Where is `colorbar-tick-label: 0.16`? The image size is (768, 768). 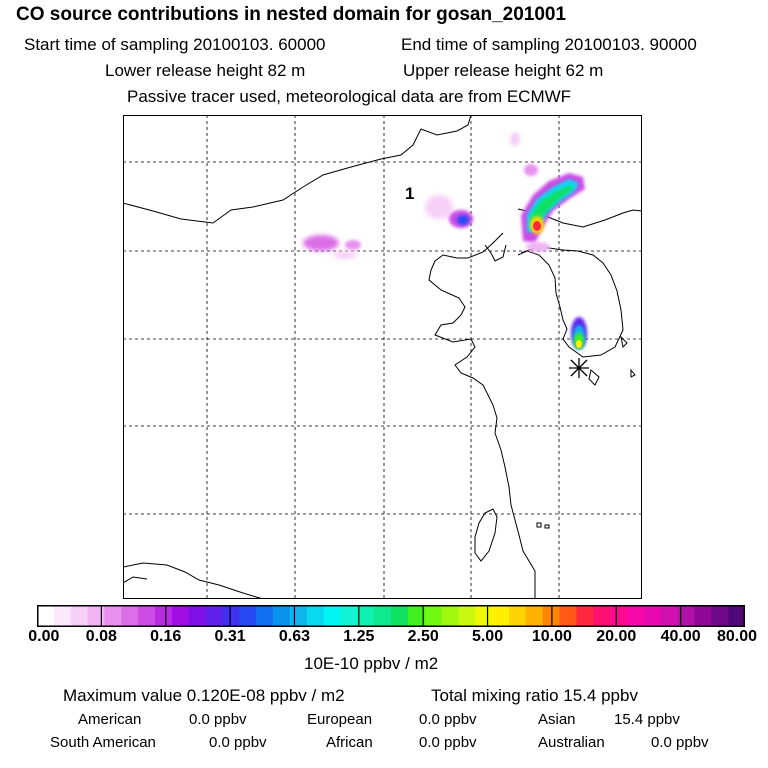
colorbar-tick-label: 0.16 is located at coordinates (166, 636).